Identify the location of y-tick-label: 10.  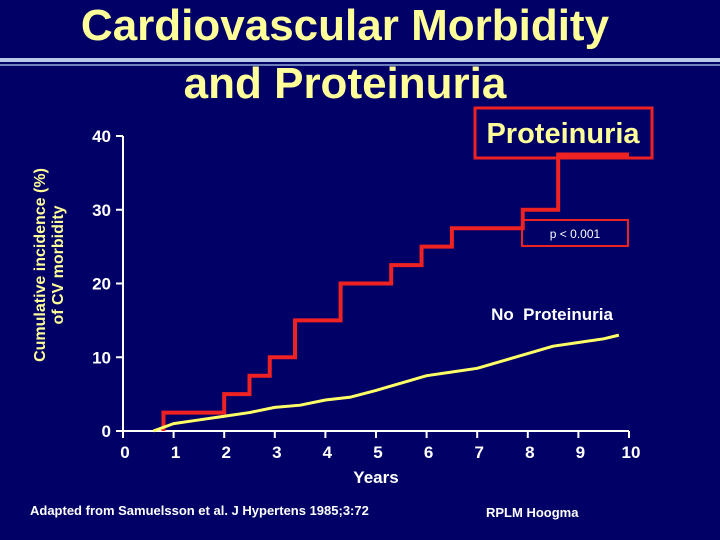
(101, 357).